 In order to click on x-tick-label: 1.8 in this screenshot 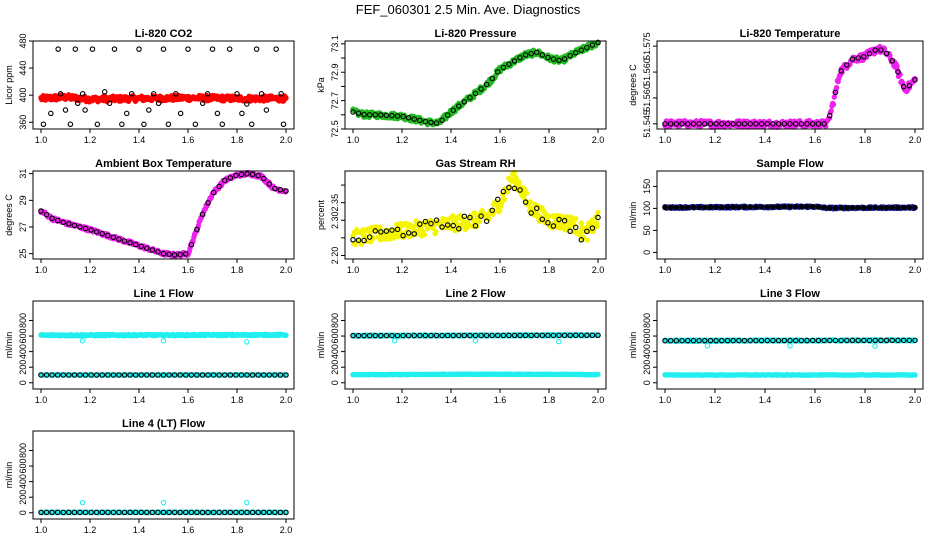, I will do `click(549, 270)`.